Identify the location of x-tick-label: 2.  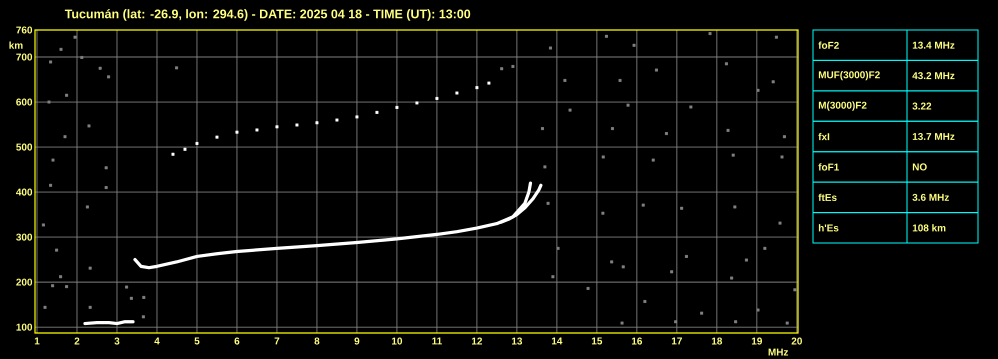
(77, 341).